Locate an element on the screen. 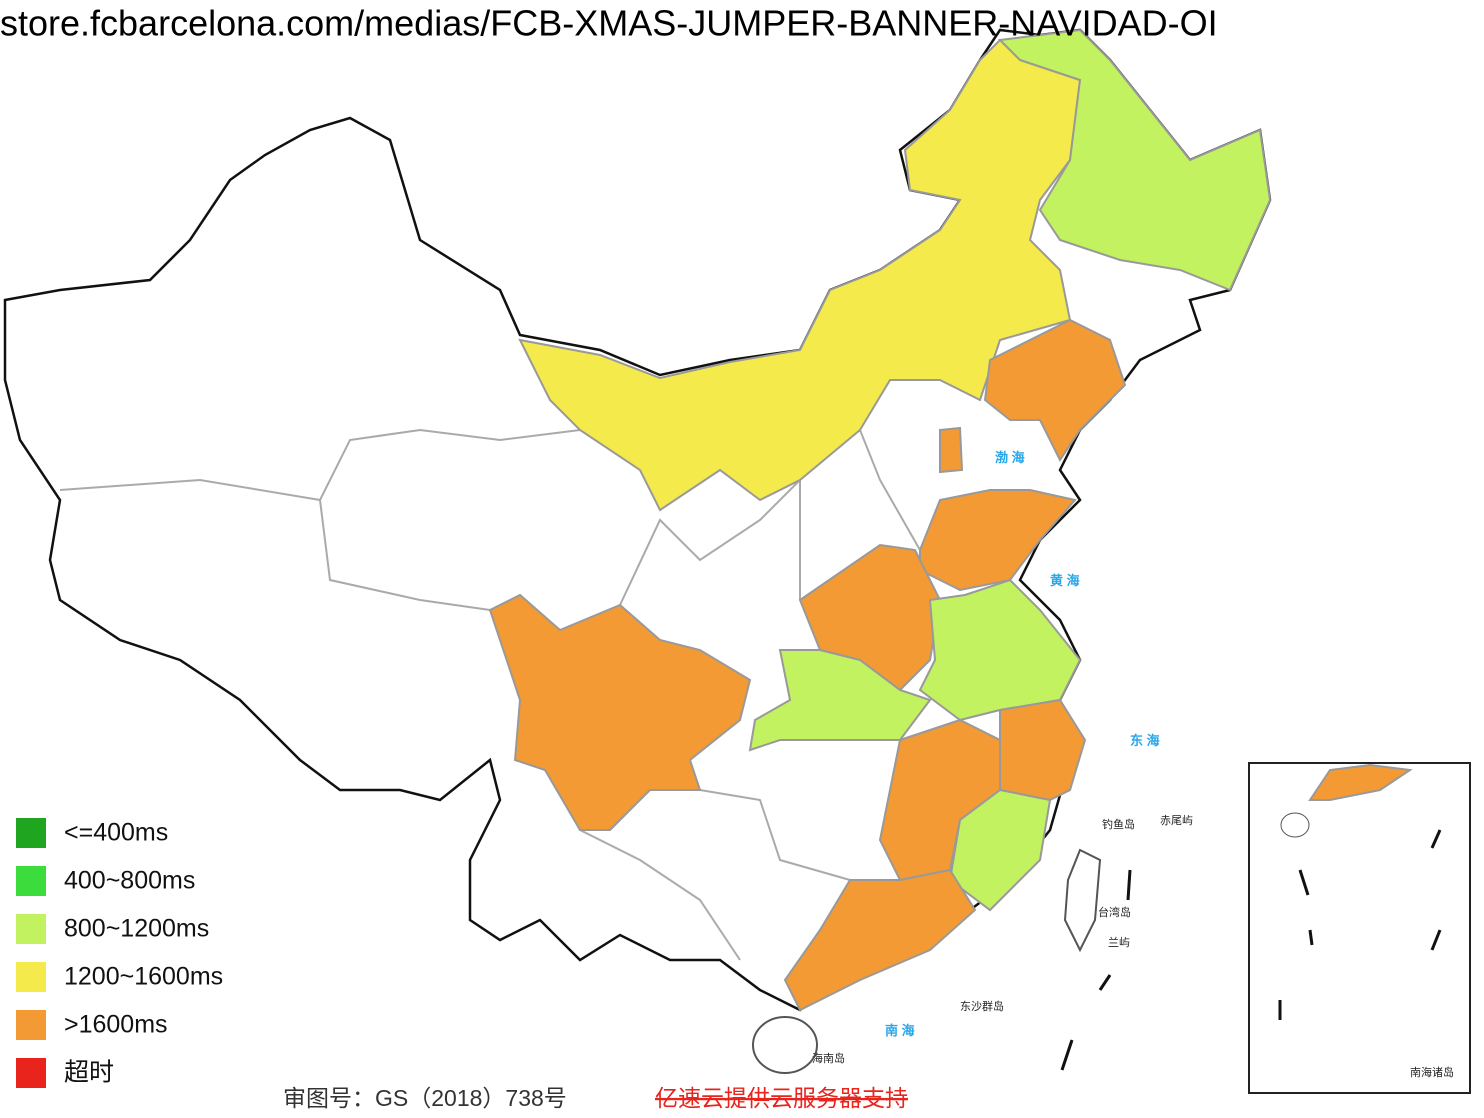 The width and height of the screenshot is (1484, 1118). hainan is located at coordinates (785, 1045).